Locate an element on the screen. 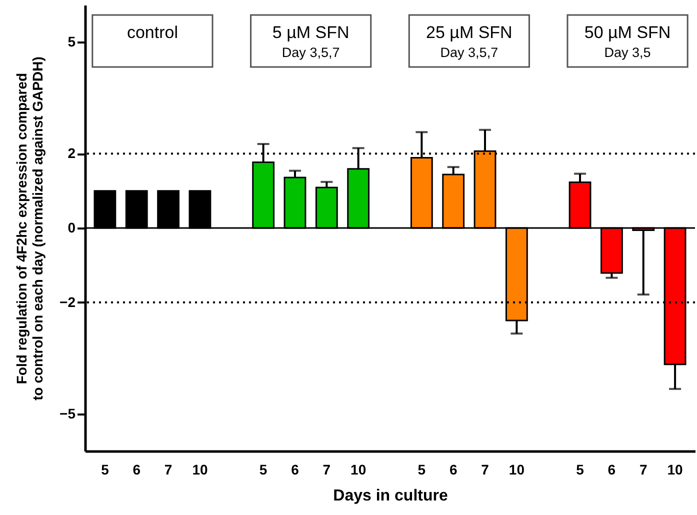 This screenshot has width=697, height=515. y-tick-label: −2 is located at coordinates (68, 302).